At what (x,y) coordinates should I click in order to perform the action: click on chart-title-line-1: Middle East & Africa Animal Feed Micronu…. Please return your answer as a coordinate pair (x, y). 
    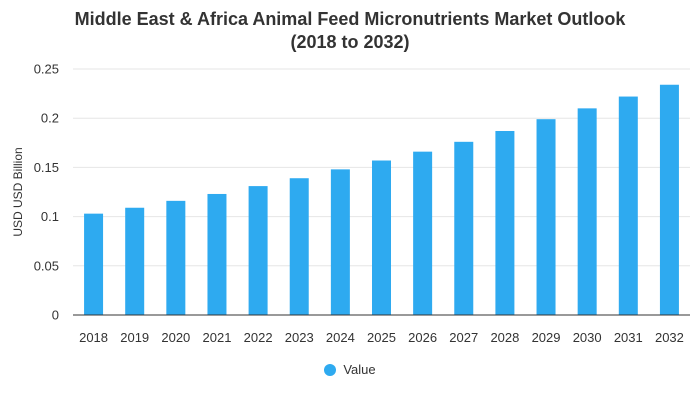
    Looking at the image, I should click on (350, 19).